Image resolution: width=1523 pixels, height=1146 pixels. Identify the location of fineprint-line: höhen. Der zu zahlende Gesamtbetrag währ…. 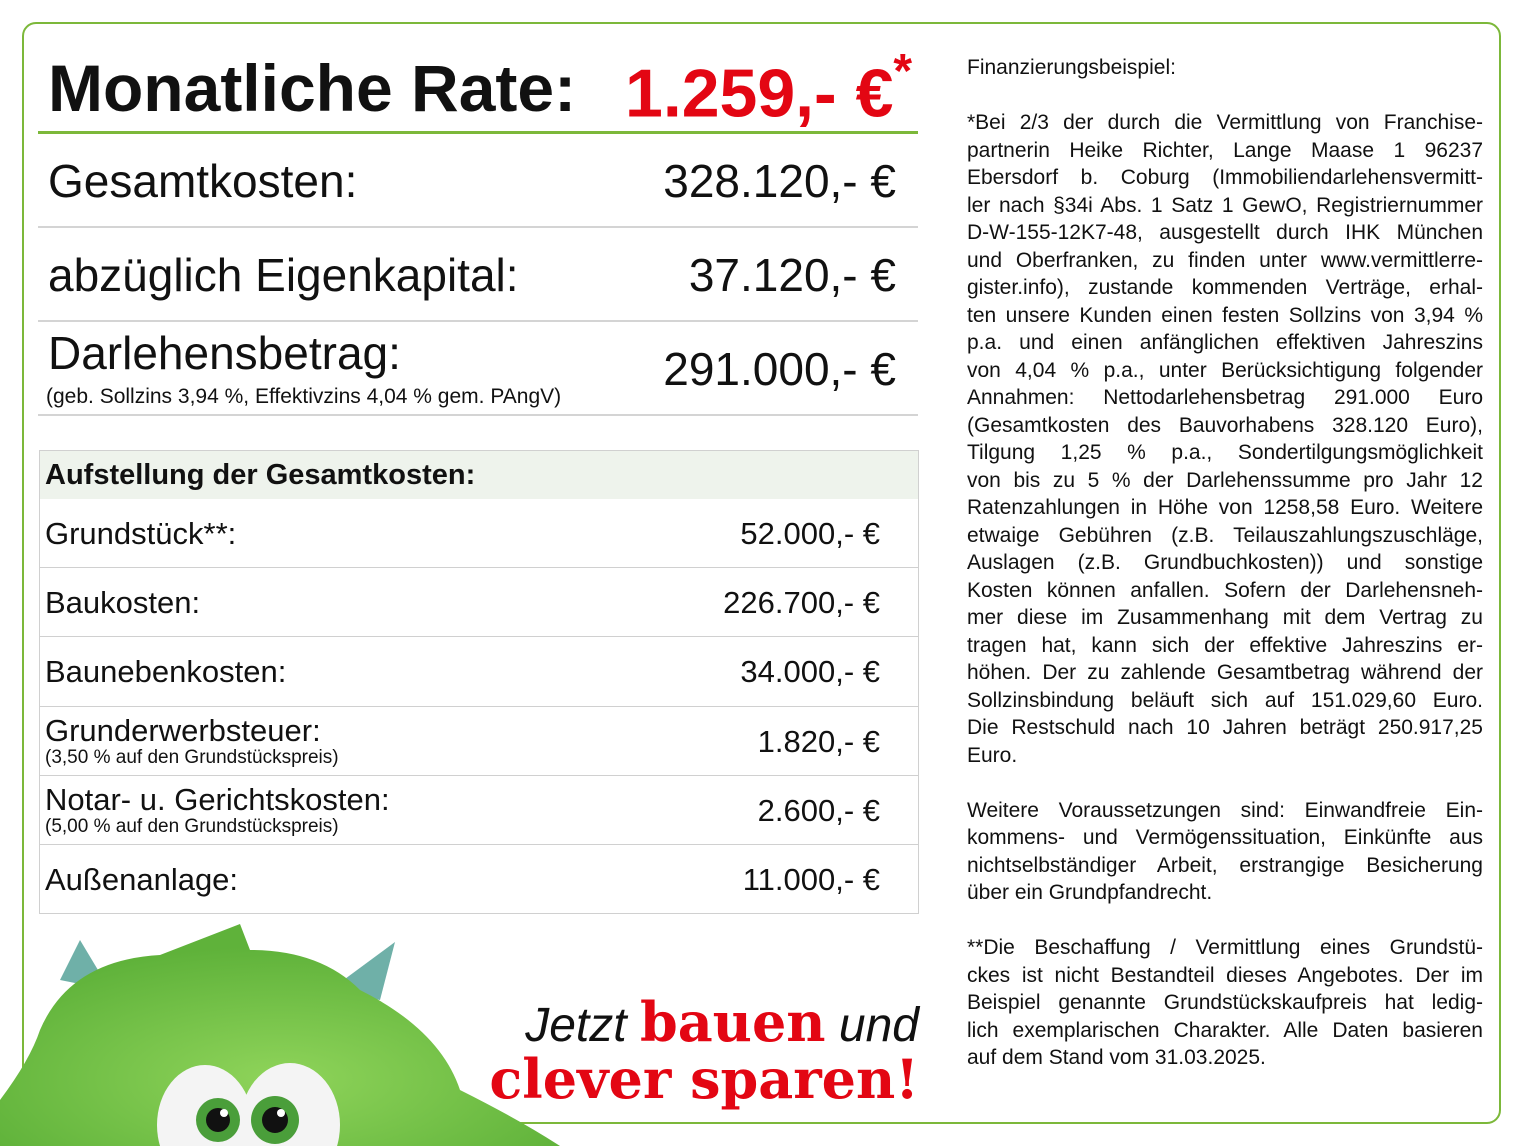
(1225, 672).